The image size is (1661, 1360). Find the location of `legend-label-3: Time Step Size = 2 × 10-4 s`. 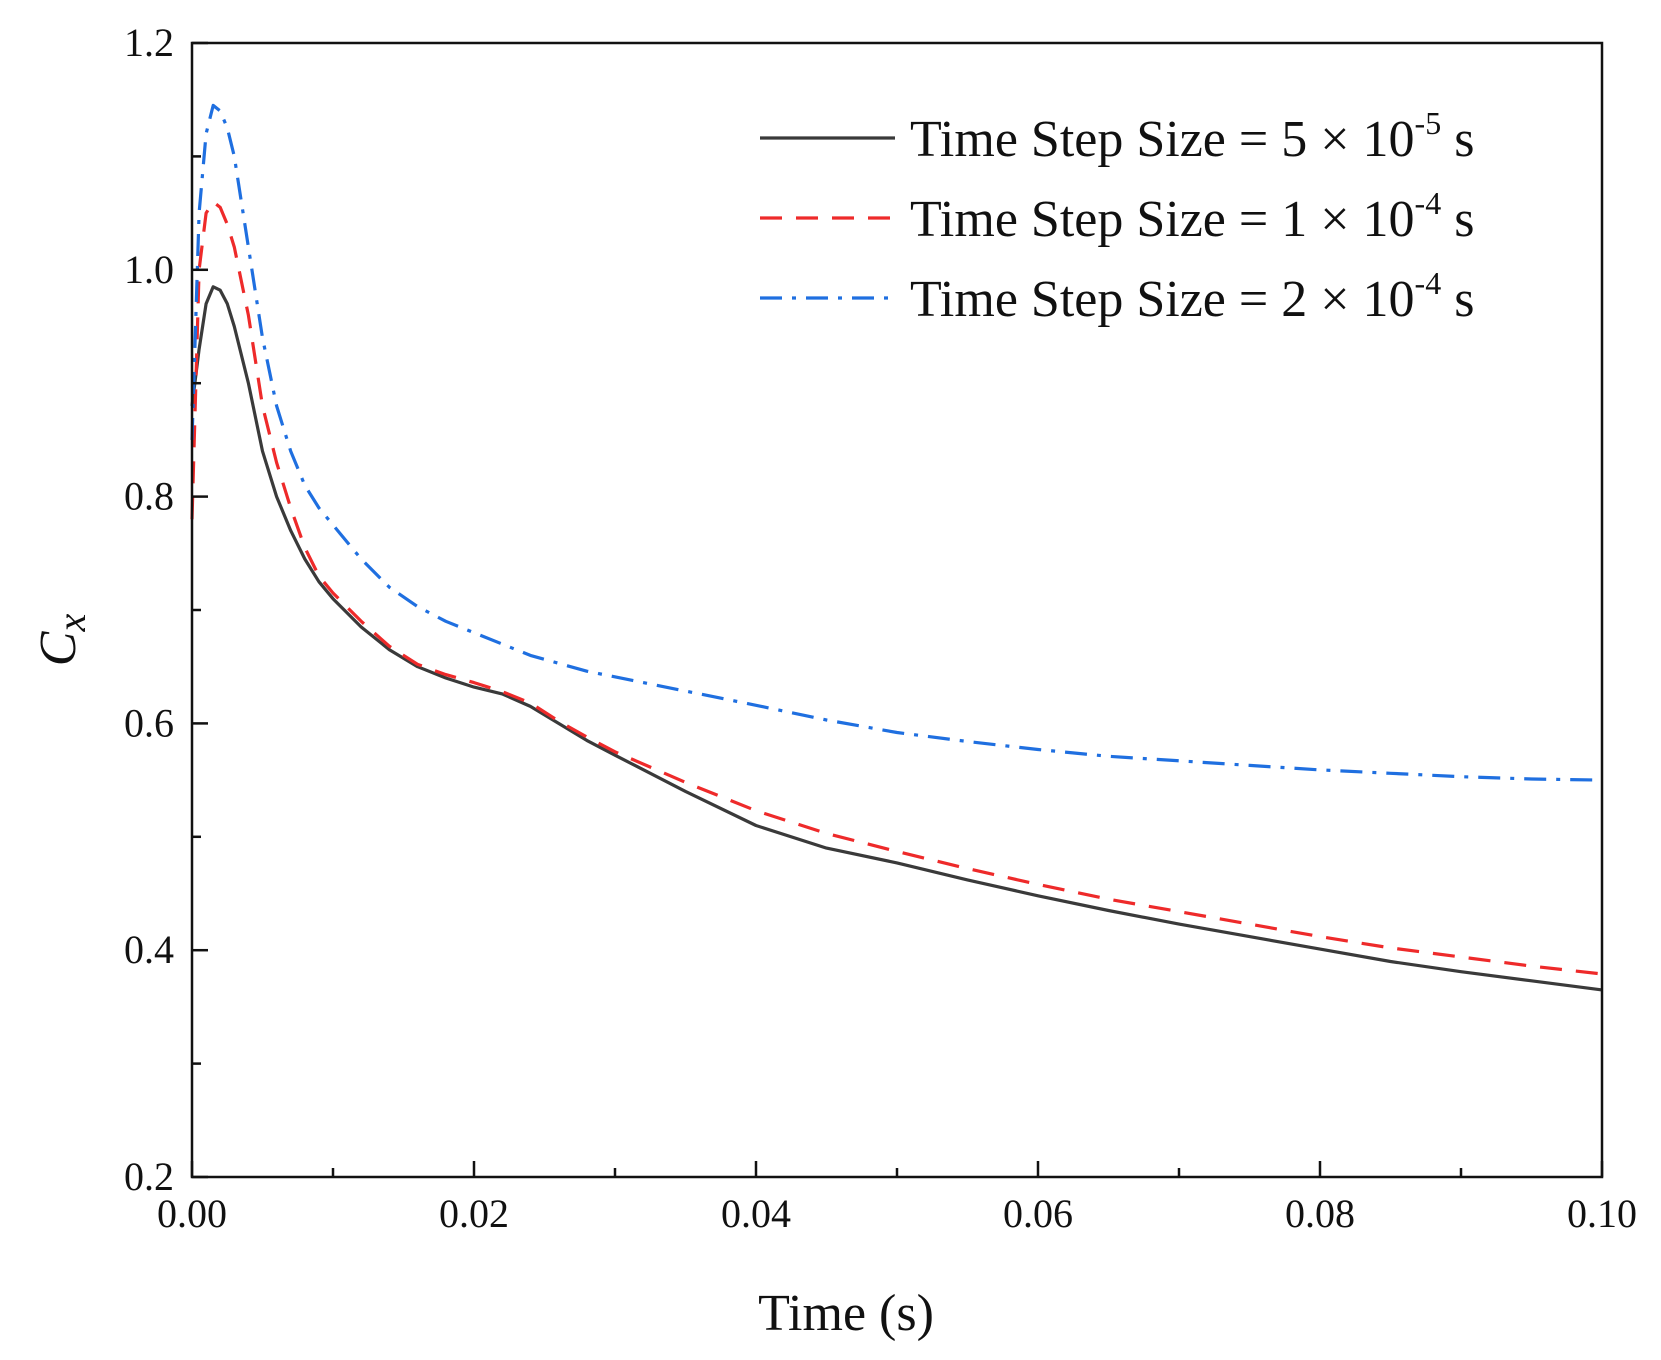

legend-label-3: Time Step Size = 2 × 10-4 s is located at coordinates (1192, 296).